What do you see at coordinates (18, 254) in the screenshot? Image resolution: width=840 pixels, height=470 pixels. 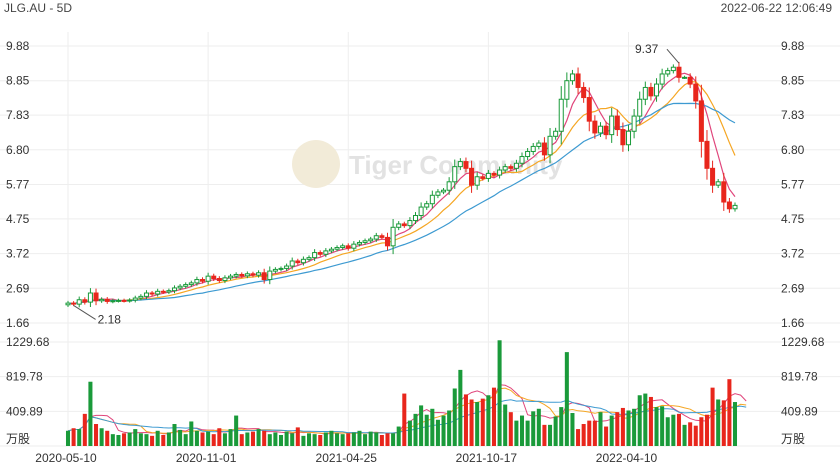 I see `price-tick-left: 3.72` at bounding box center [18, 254].